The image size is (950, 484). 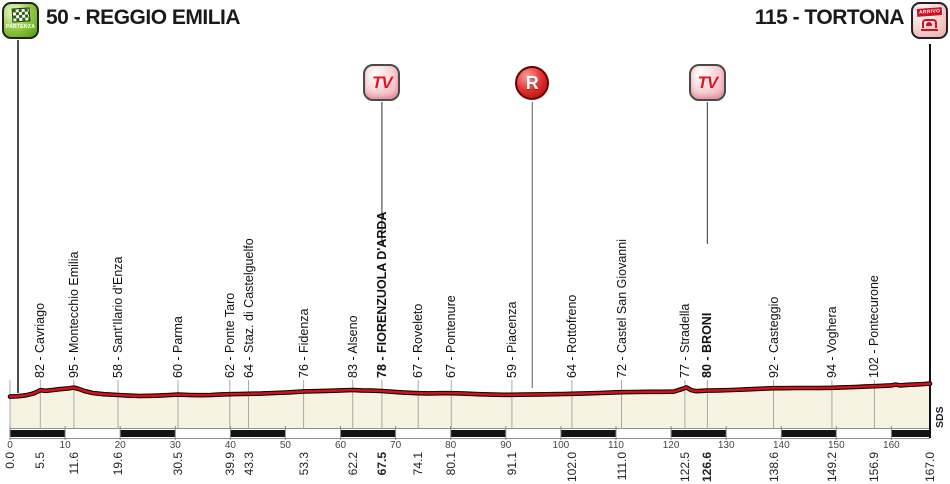 What do you see at coordinates (120, 445) in the screenshot?
I see `scale-number: 20` at bounding box center [120, 445].